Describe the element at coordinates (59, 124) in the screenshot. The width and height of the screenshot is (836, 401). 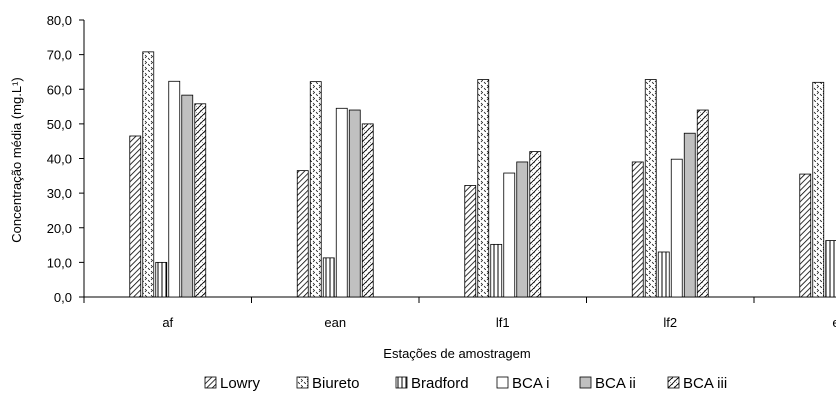
I see `y-tick-label: 50,0` at that location.